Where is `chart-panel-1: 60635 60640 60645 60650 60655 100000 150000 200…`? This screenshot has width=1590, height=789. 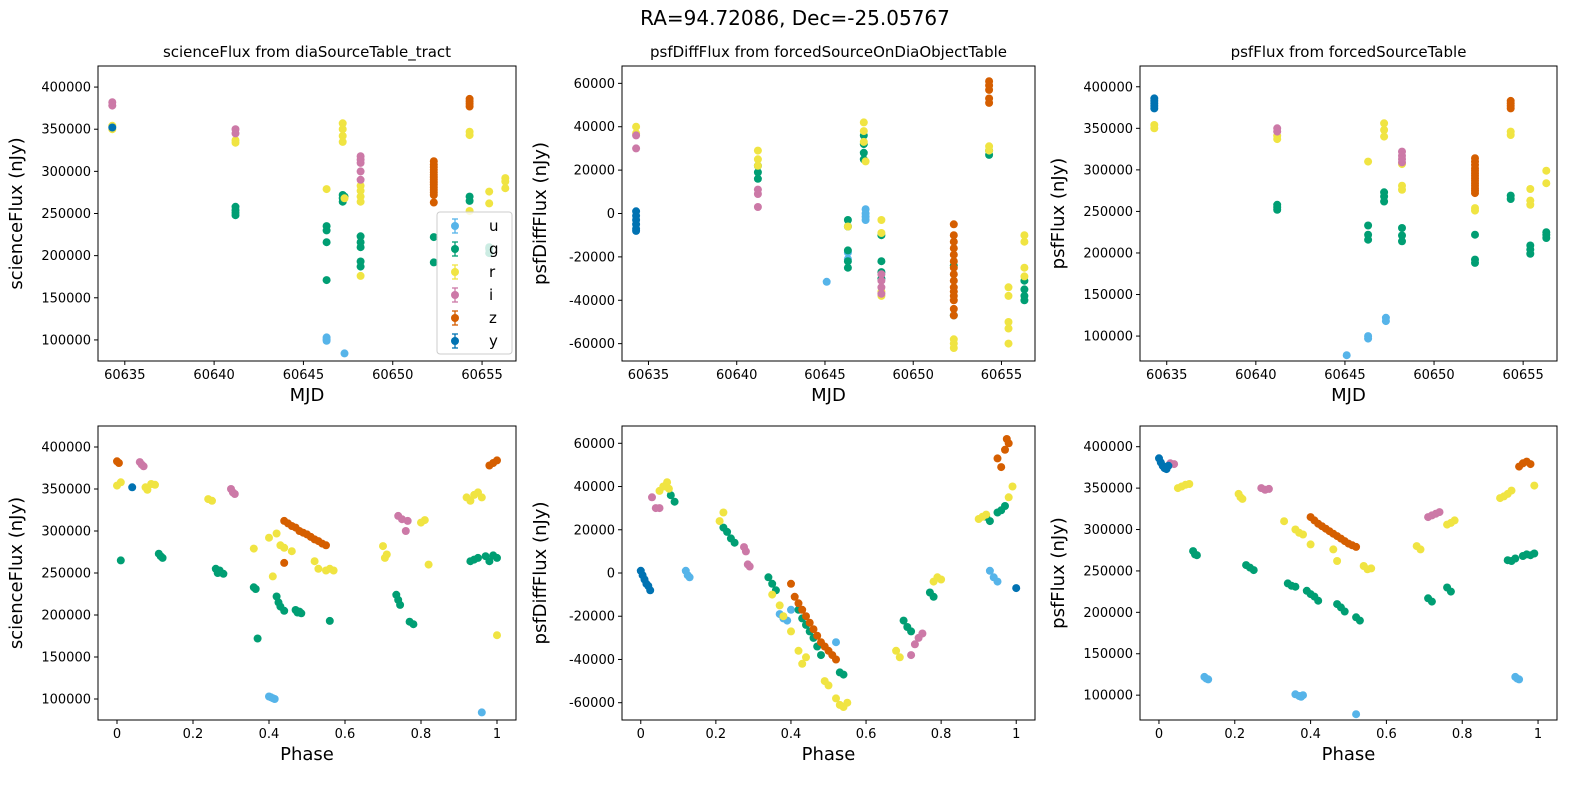 chart-panel-1: 60635 60640 60645 60650 60655 100000 150000 200… is located at coordinates (261, 224).